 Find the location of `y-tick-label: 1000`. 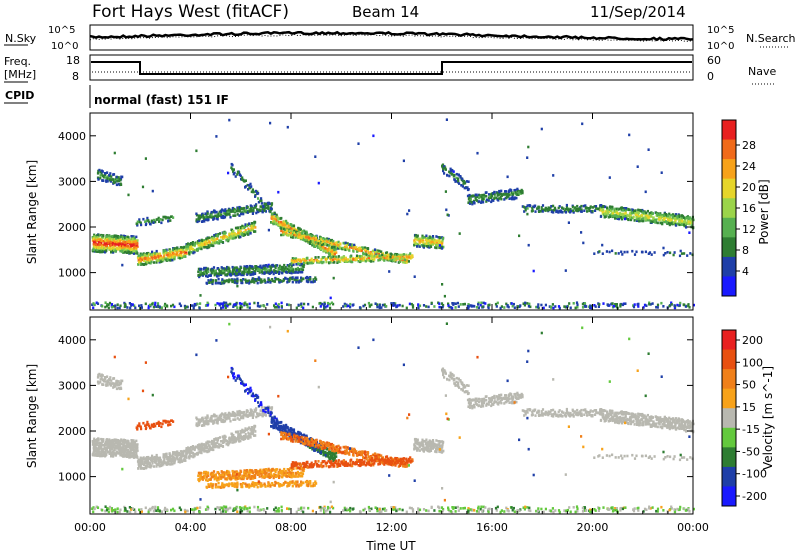

y-tick-label: 1000 is located at coordinates (72, 273).